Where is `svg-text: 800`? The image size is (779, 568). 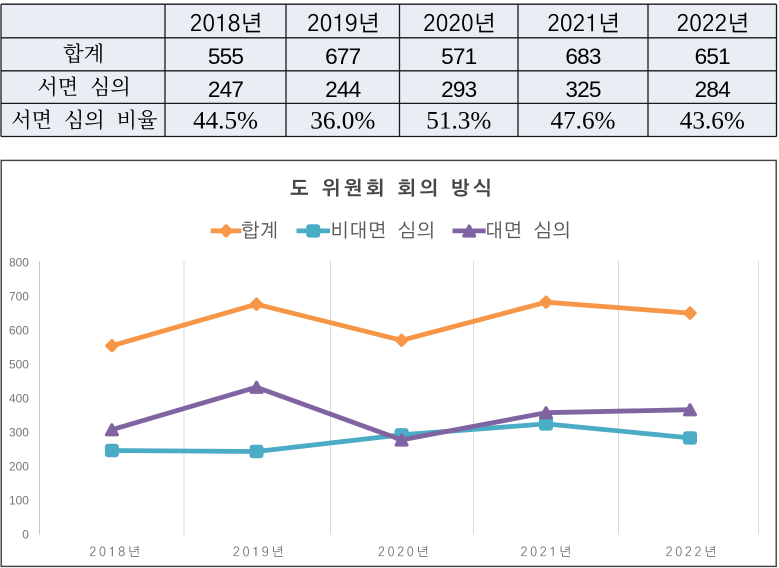 svg-text: 800 is located at coordinates (19, 263).